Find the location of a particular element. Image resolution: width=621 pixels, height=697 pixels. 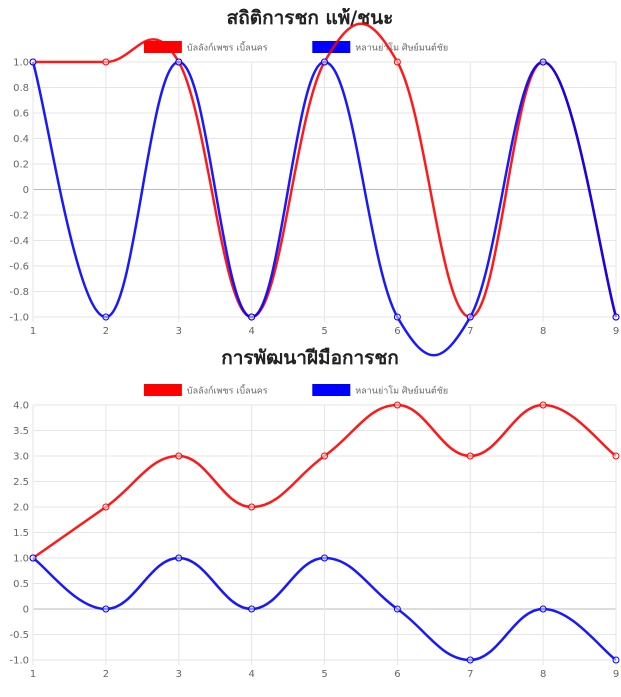

y-tick-label: 1.5 is located at coordinates (21, 533).